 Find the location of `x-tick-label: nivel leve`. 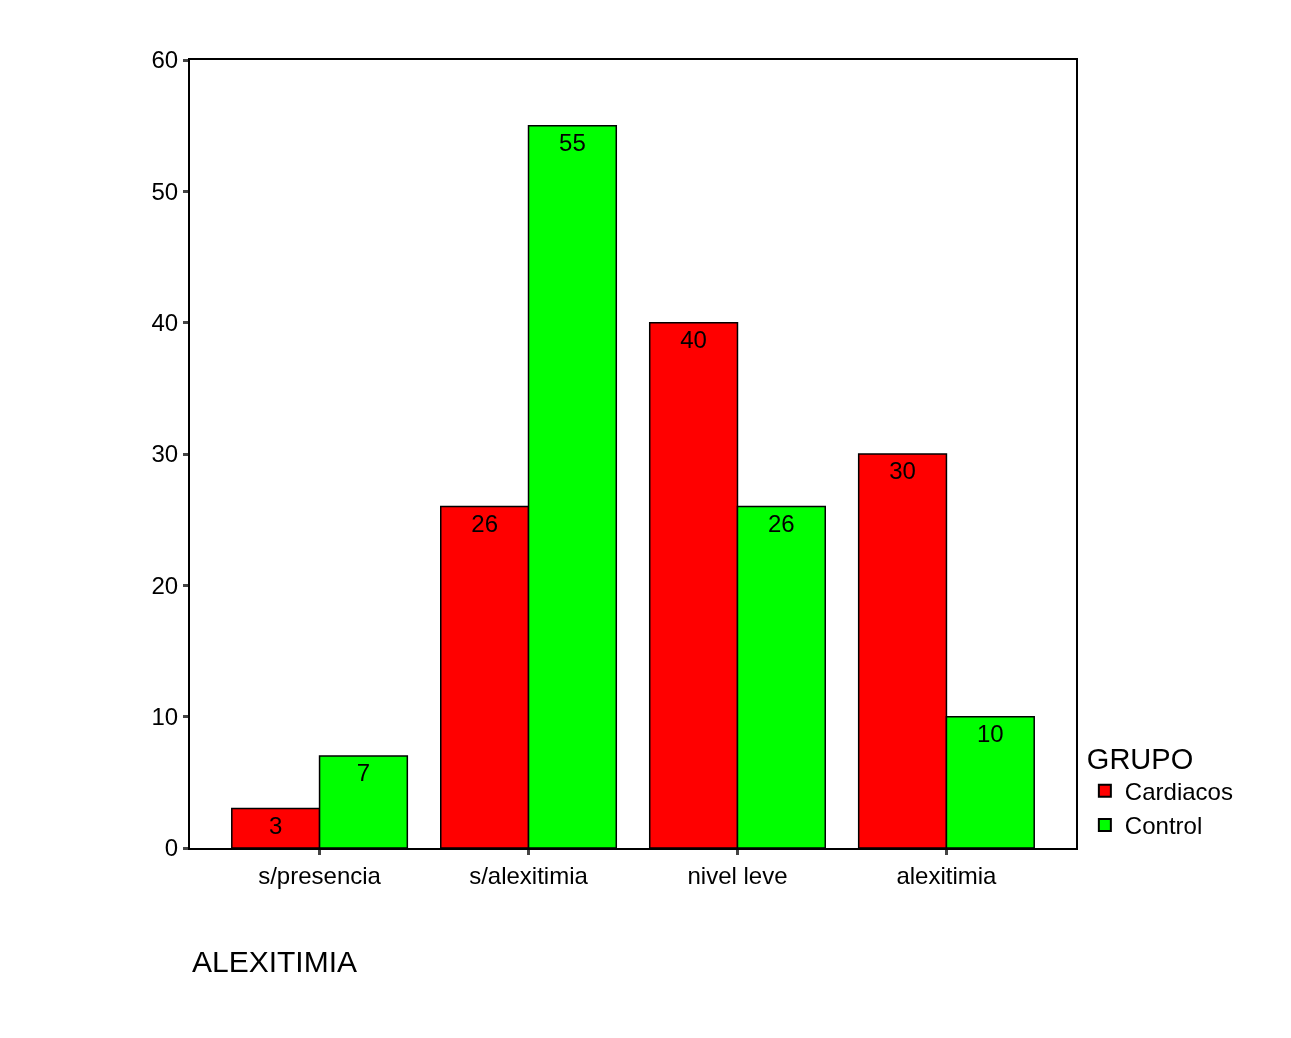

x-tick-label: nivel leve is located at coordinates (737, 875).